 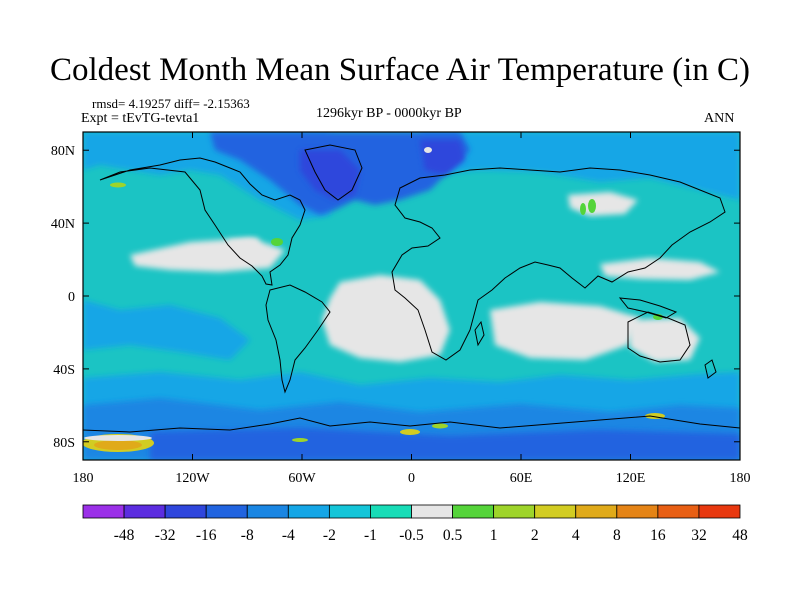 What do you see at coordinates (592, 206) in the screenshot?
I see `field-siberia-warm` at bounding box center [592, 206].